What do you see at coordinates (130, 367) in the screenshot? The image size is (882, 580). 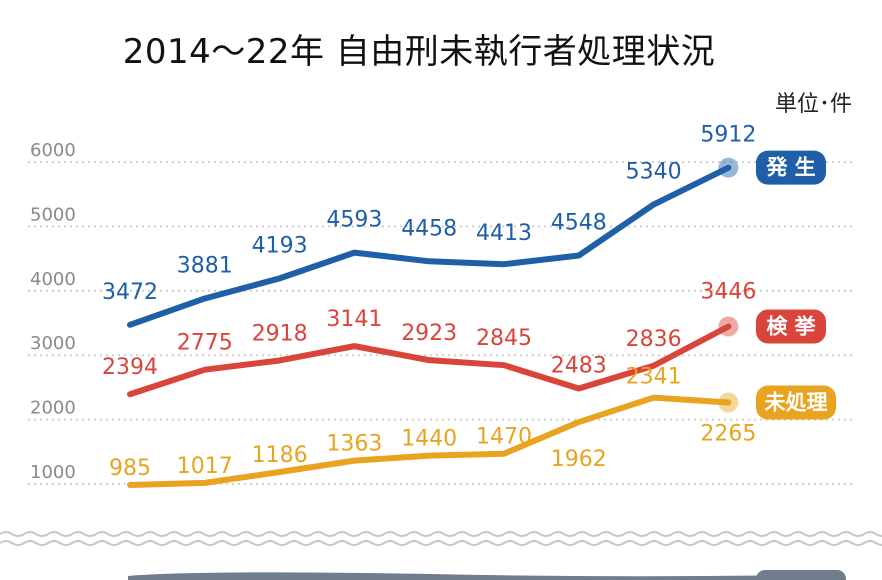 I see `data-label: 2394` at bounding box center [130, 367].